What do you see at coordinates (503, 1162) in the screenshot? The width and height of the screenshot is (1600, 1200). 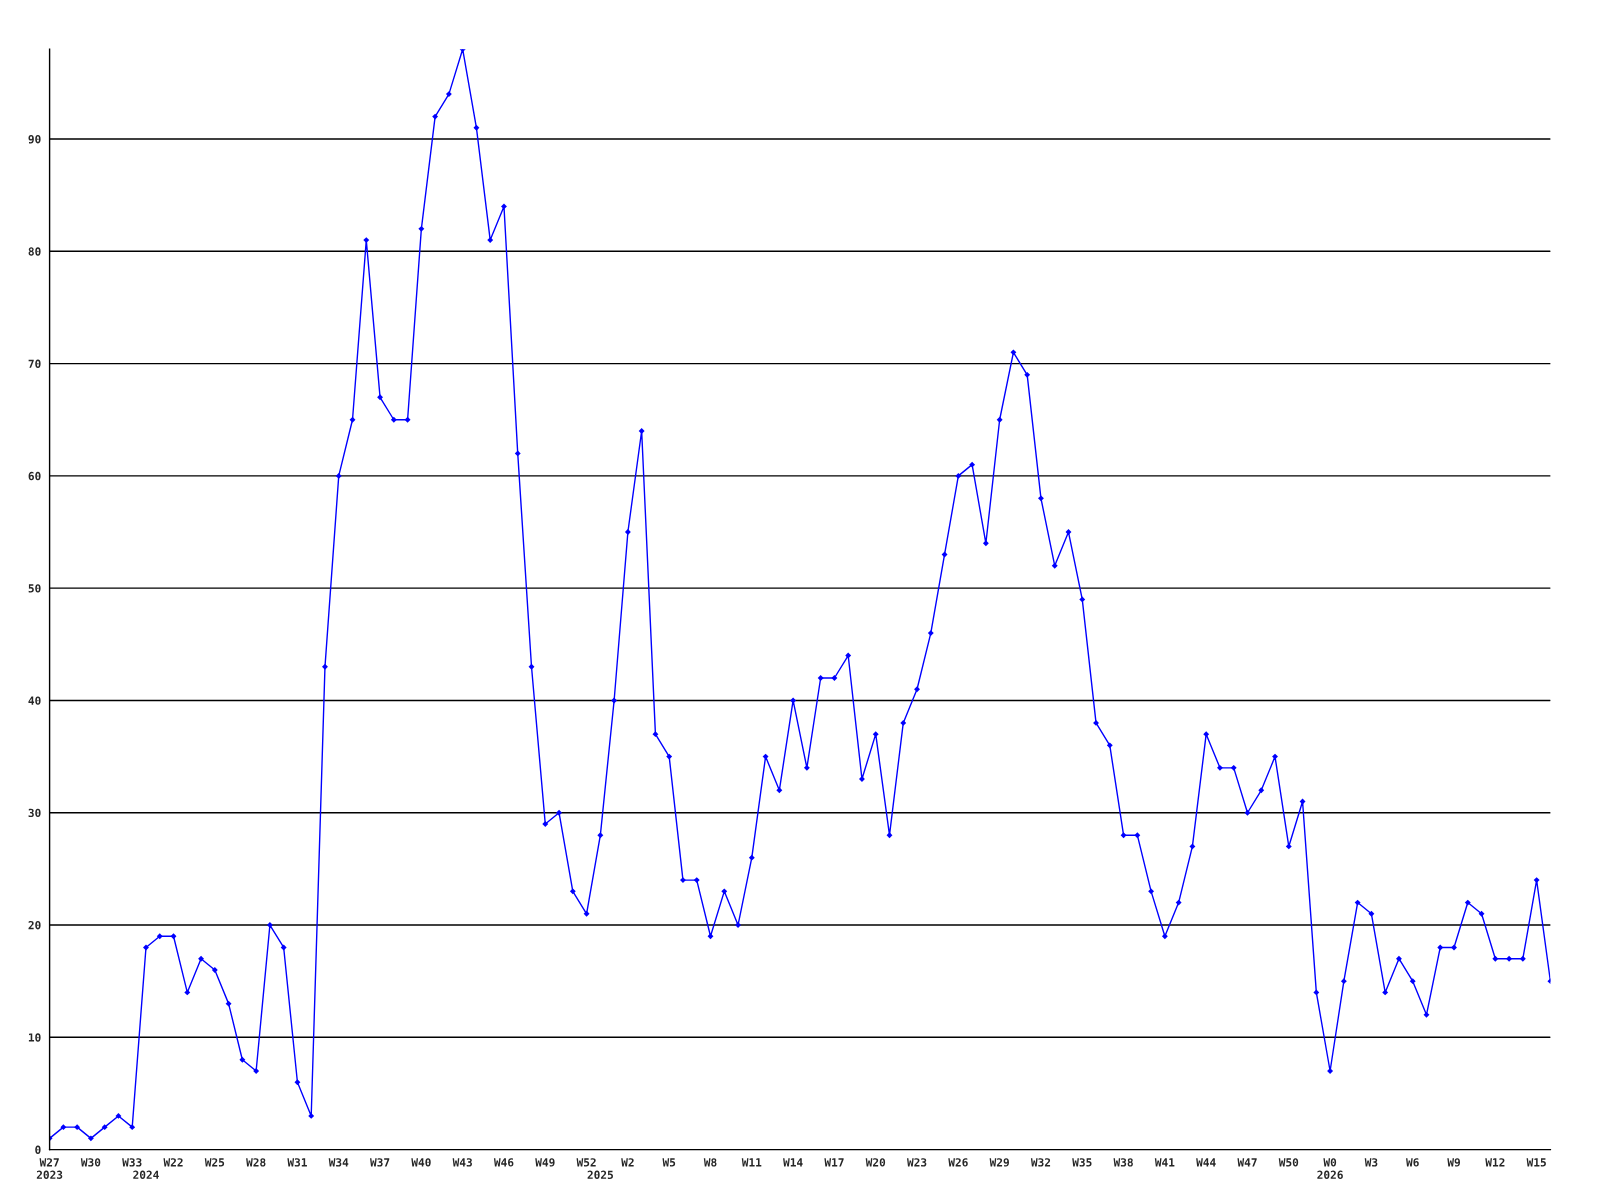 I see `x-tick-label: W46` at bounding box center [503, 1162].